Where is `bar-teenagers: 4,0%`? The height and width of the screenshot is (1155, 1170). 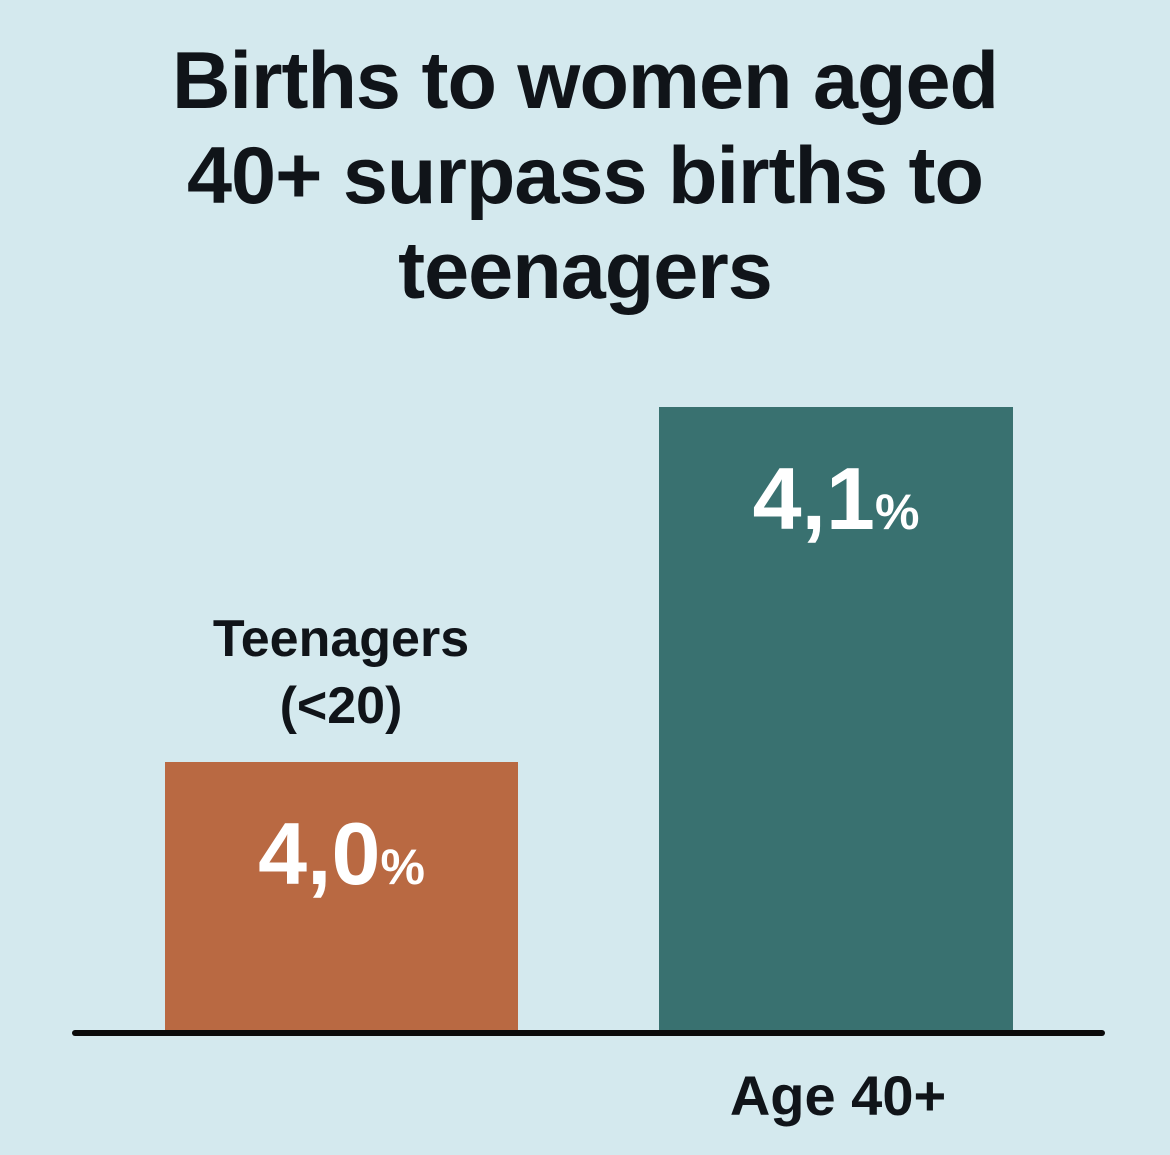 bar-teenagers: 4,0% is located at coordinates (341, 897).